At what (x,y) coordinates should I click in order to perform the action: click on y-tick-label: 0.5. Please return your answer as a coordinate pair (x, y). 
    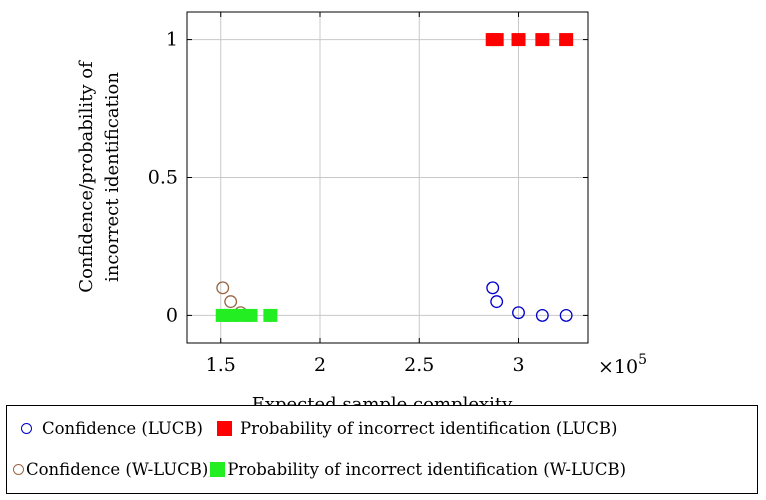
    Looking at the image, I should click on (163, 178).